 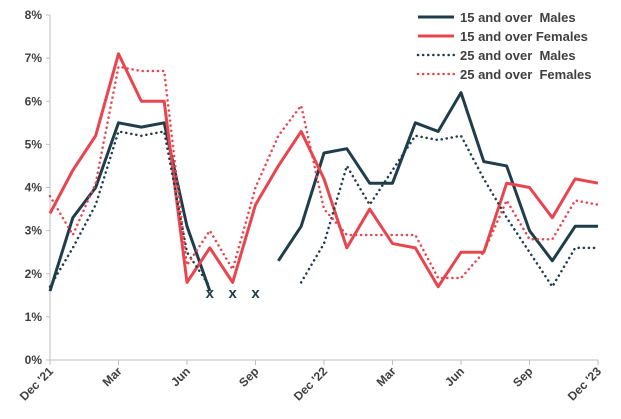 What do you see at coordinates (34, 15) in the screenshot?
I see `y-tick-label: 8%` at bounding box center [34, 15].